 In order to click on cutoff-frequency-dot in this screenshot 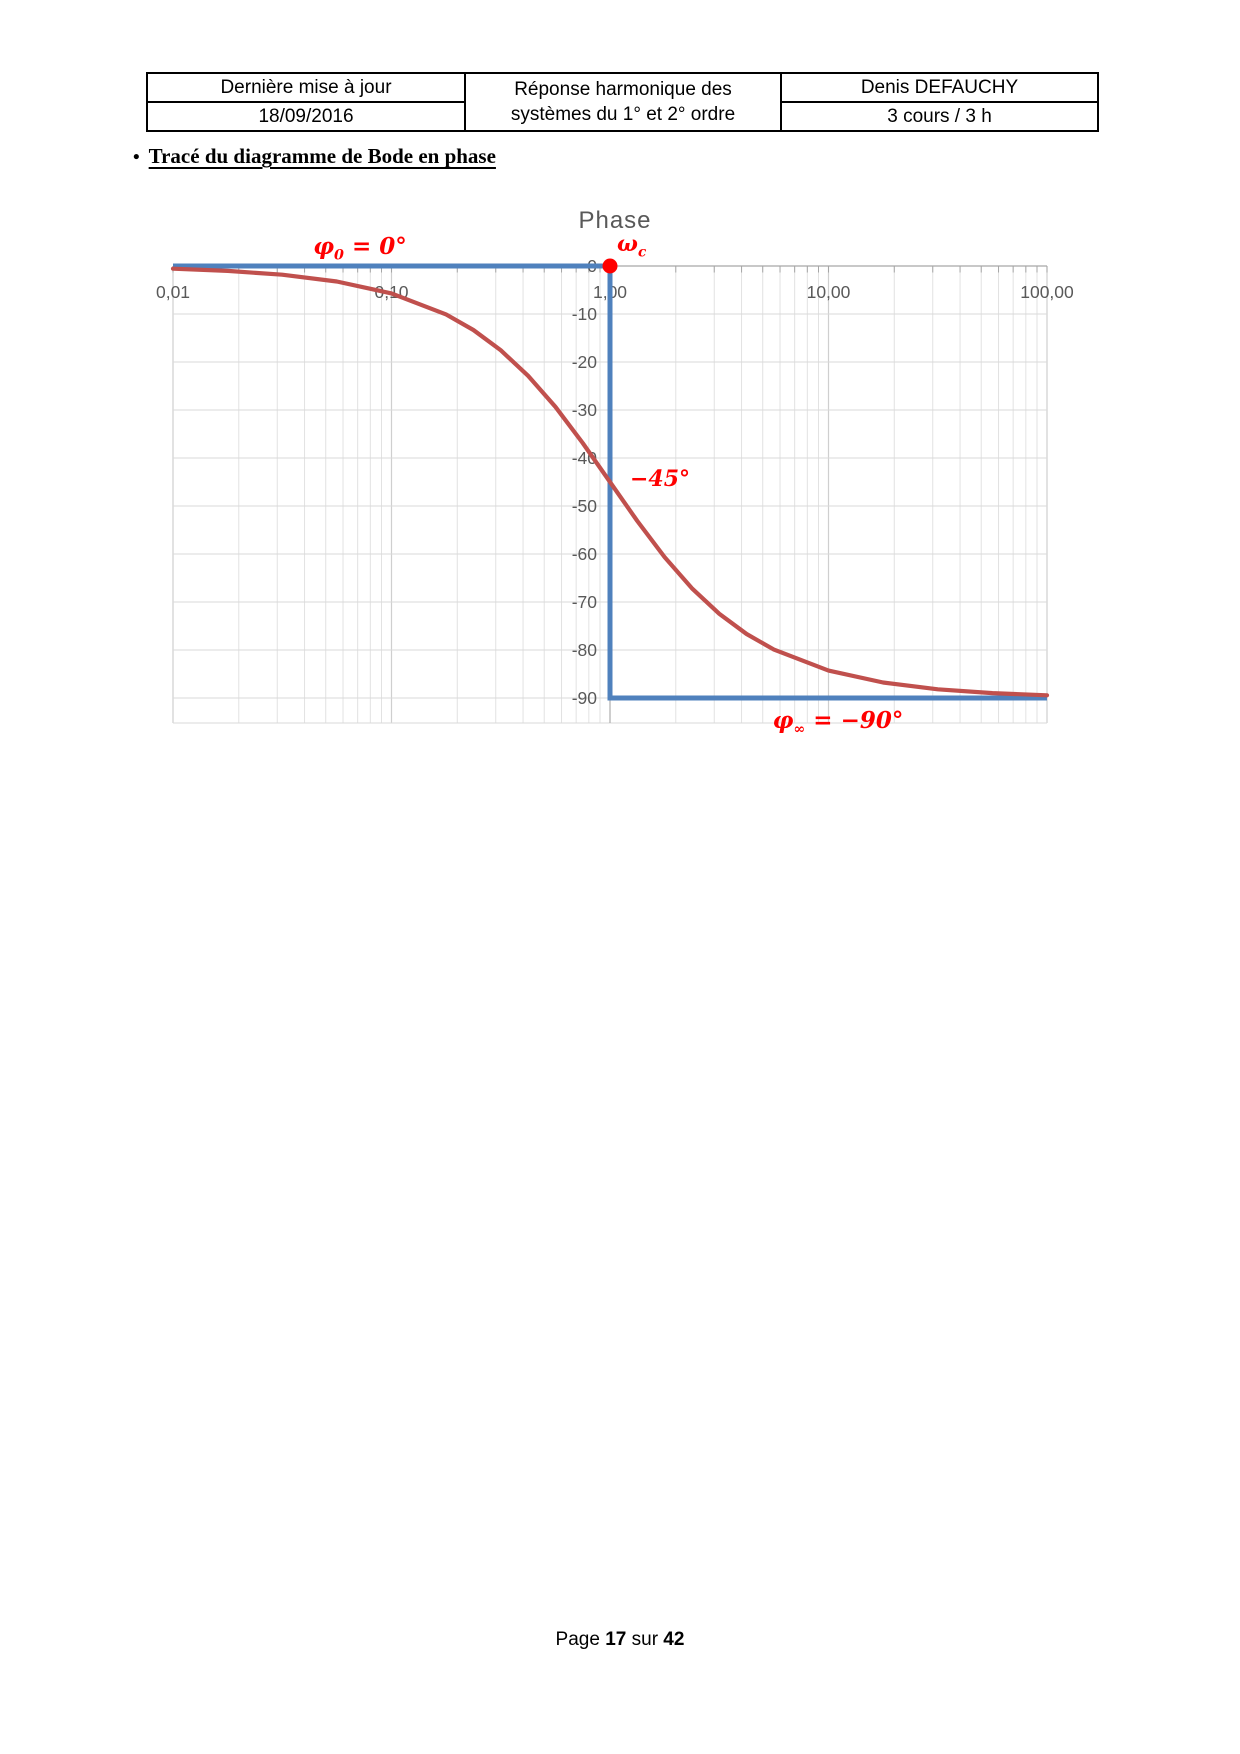, I will do `click(610, 266)`.